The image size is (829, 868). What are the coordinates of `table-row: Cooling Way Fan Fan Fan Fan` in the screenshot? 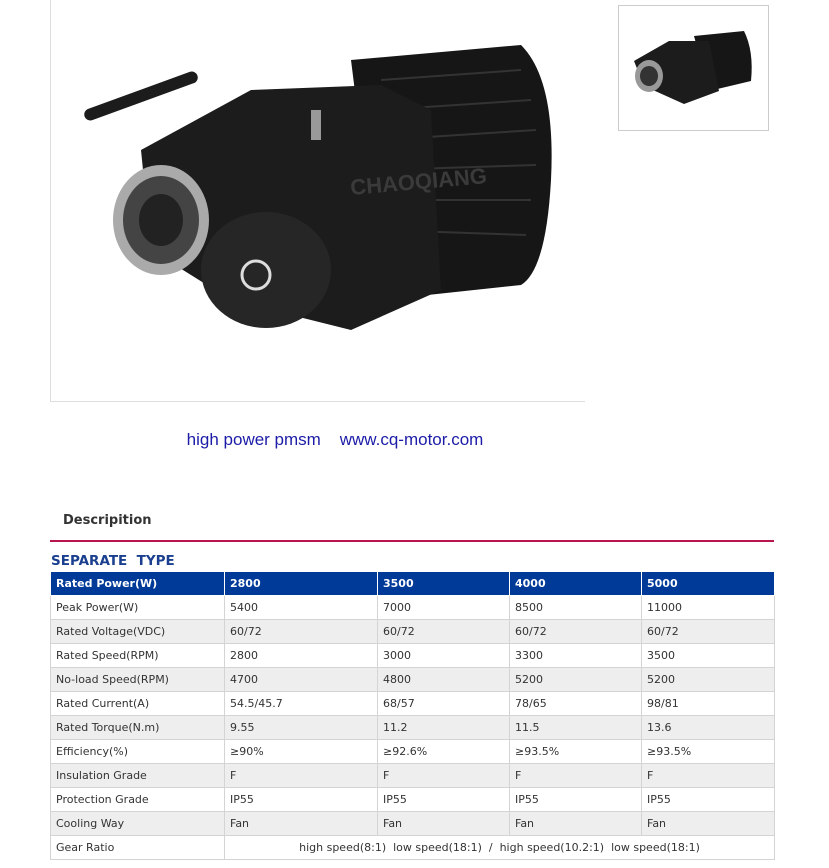 It's located at (412, 823).